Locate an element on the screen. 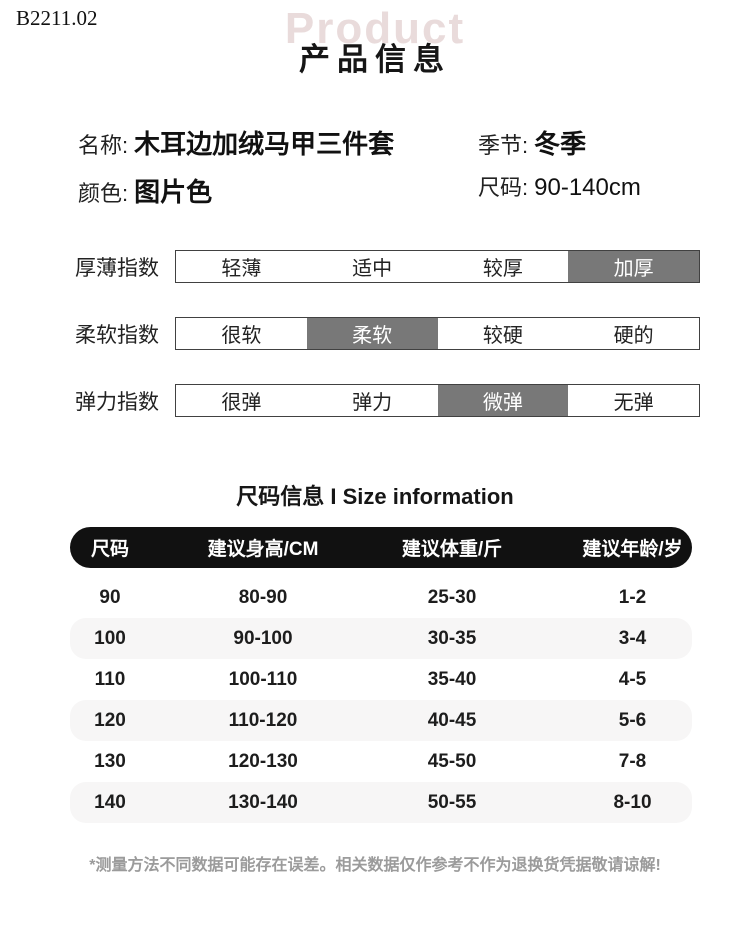  index-option: 硬的 is located at coordinates (633, 333).